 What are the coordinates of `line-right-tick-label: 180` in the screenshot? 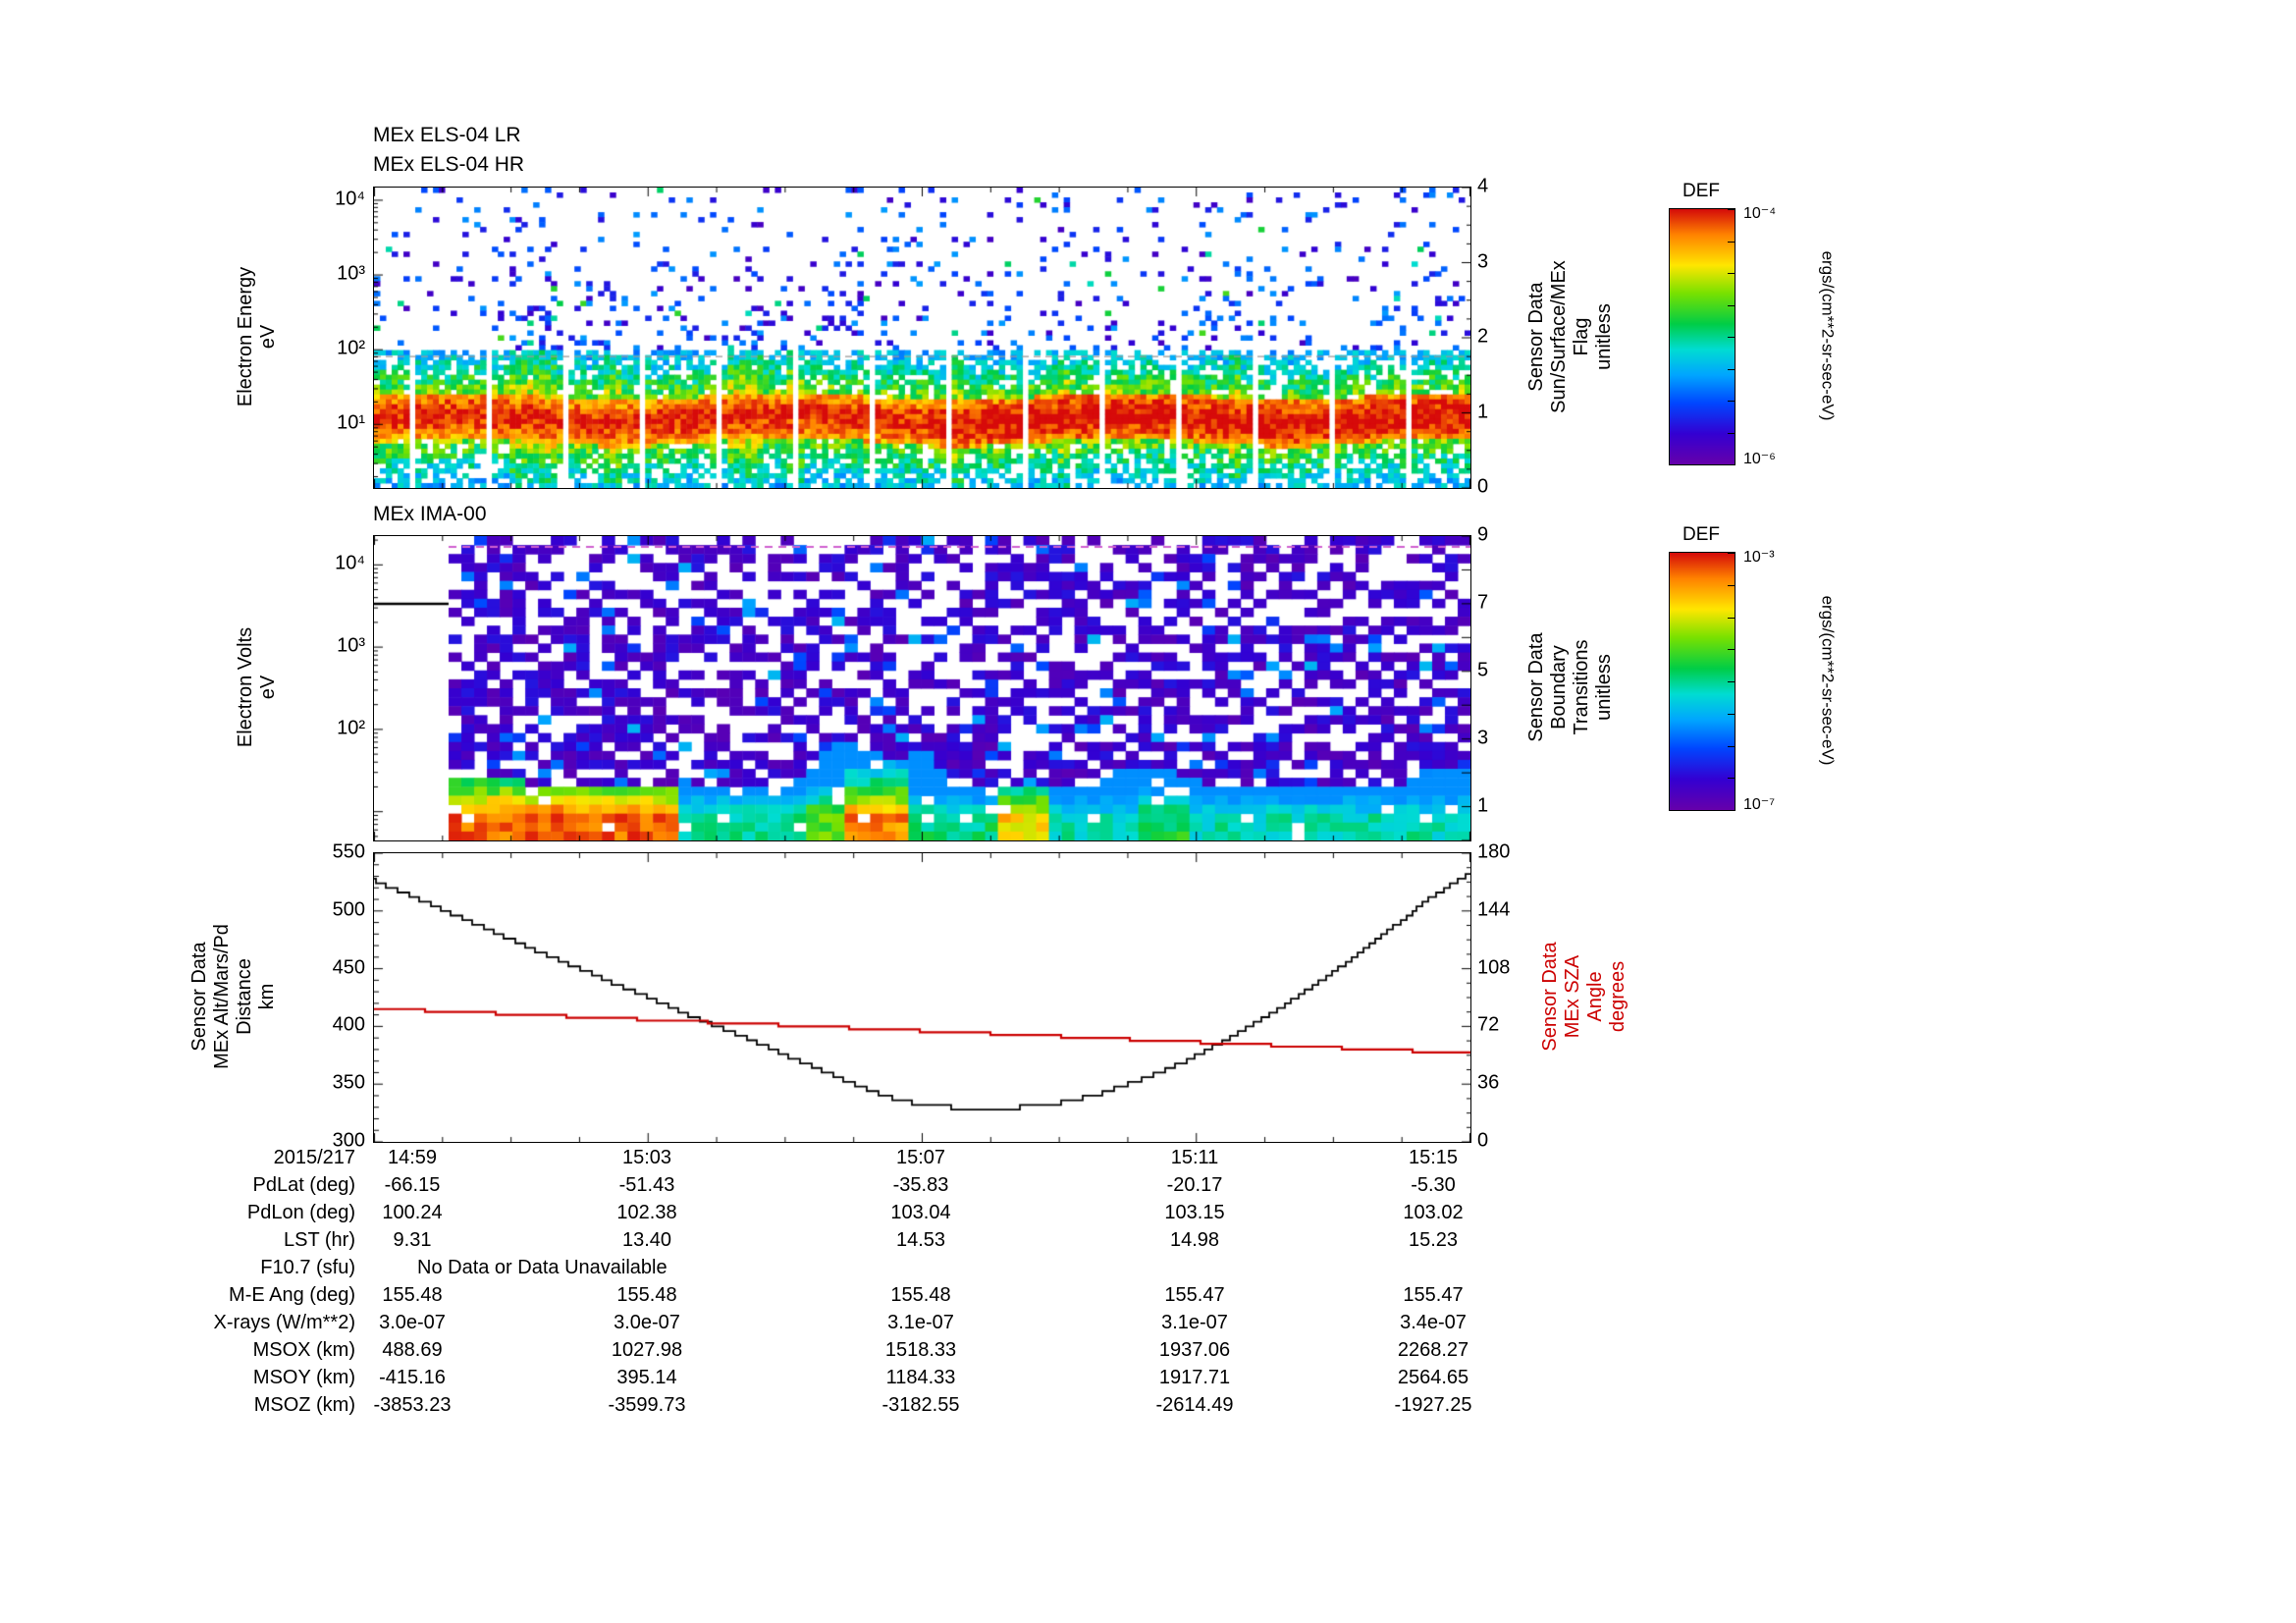 It's located at (1494, 851).